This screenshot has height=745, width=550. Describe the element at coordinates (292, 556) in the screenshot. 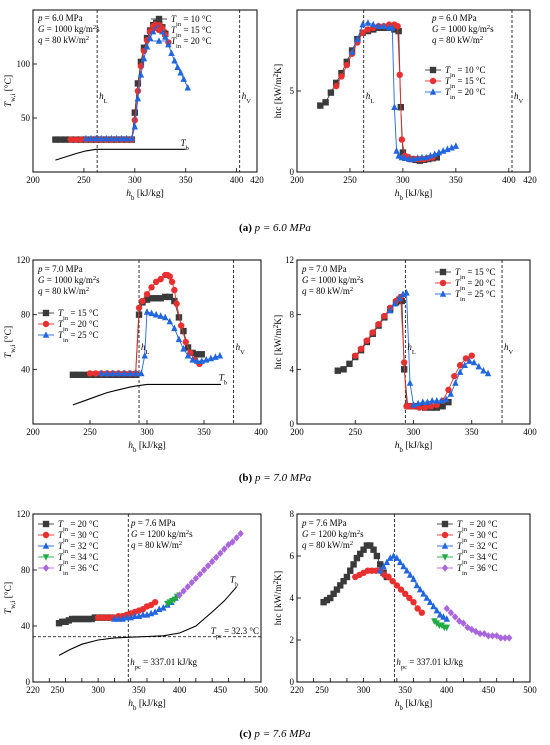

I see `y-tick-label: 6` at that location.